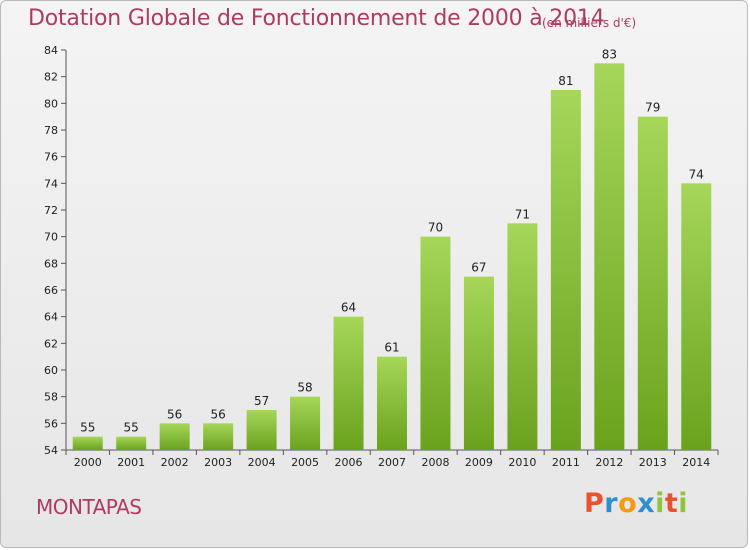 The height and width of the screenshot is (550, 750). Describe the element at coordinates (55, 250) in the screenshot. I see `y-axis: 54 56 58 60 62 64 66 68 70 72 74 76 78 80 82 84` at that location.